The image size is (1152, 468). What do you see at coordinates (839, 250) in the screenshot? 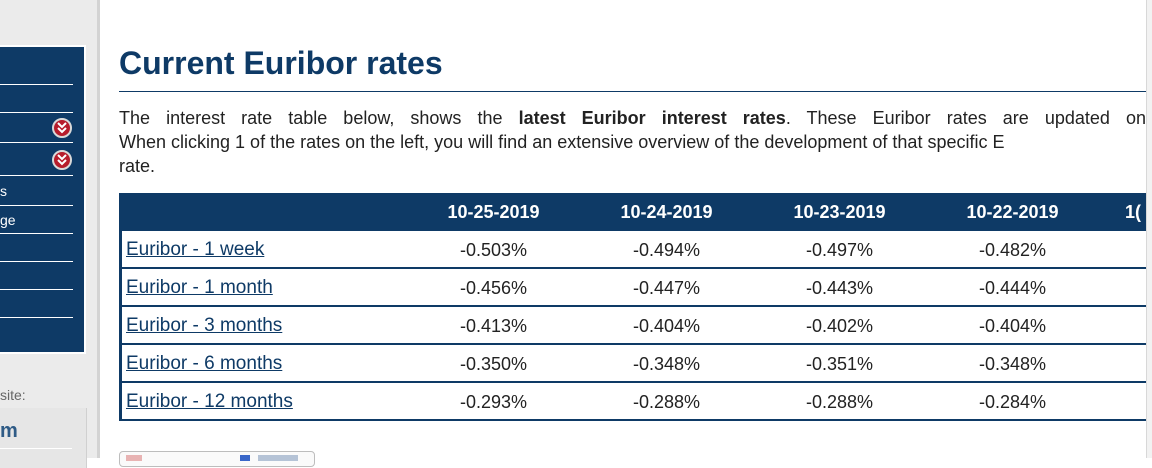
I see `rate-value: -0.497%` at bounding box center [839, 250].